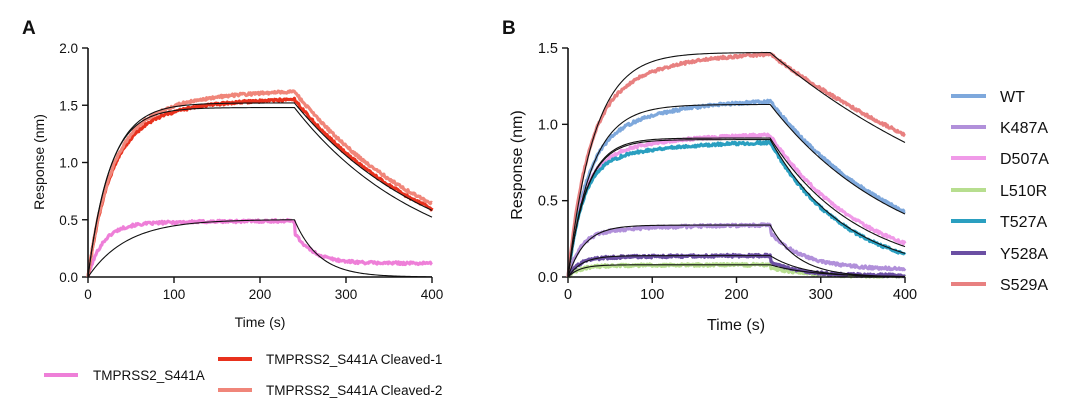  I want to click on legend-item: T527A, so click(999, 222).